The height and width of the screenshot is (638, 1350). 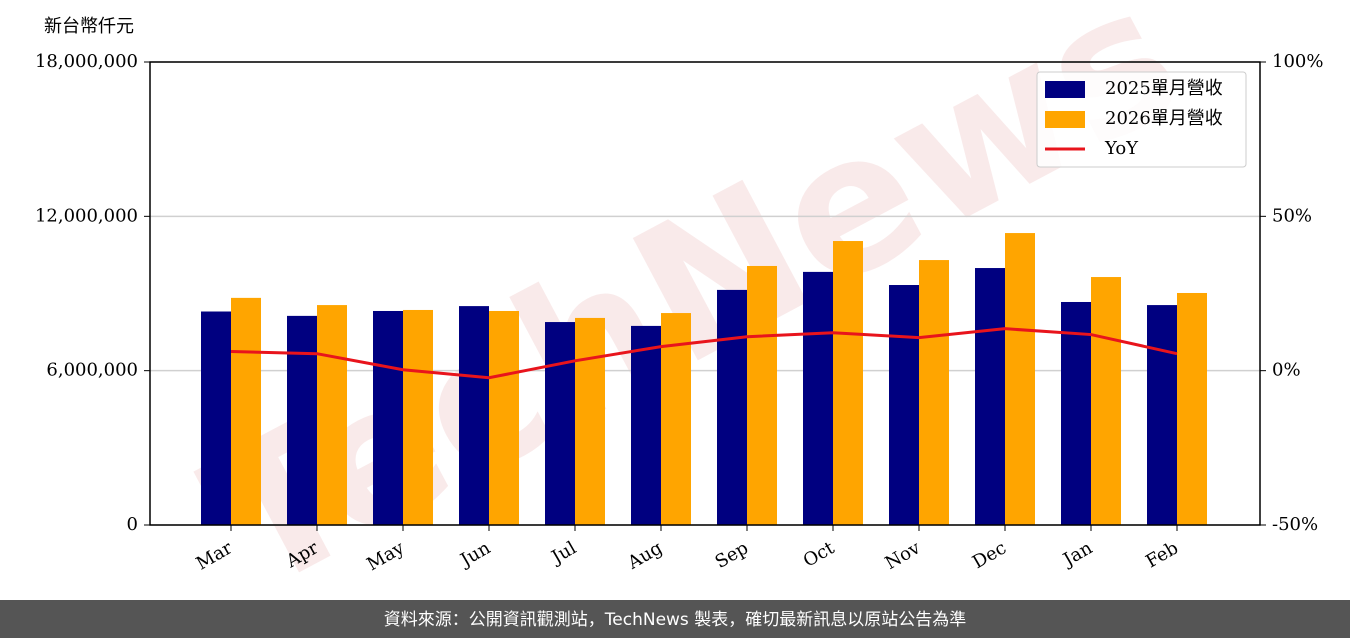 I want to click on line, so click(x=704, y=353).